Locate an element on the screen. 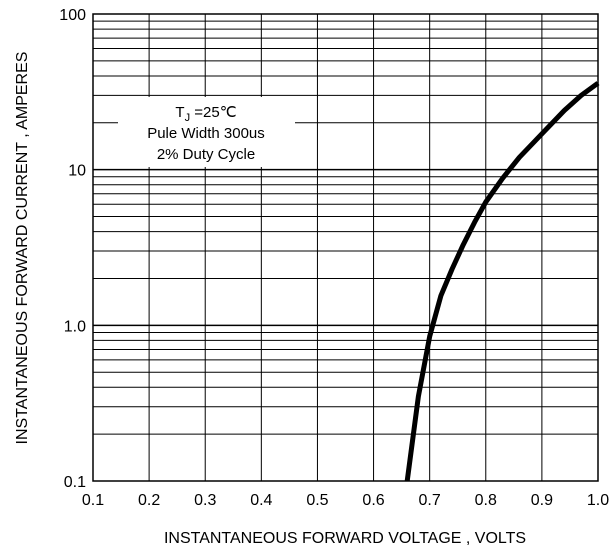 The image size is (616, 551). annotation-box: TJ =25℃ Pule Width 300us 2% Duty Cycle is located at coordinates (206, 132).